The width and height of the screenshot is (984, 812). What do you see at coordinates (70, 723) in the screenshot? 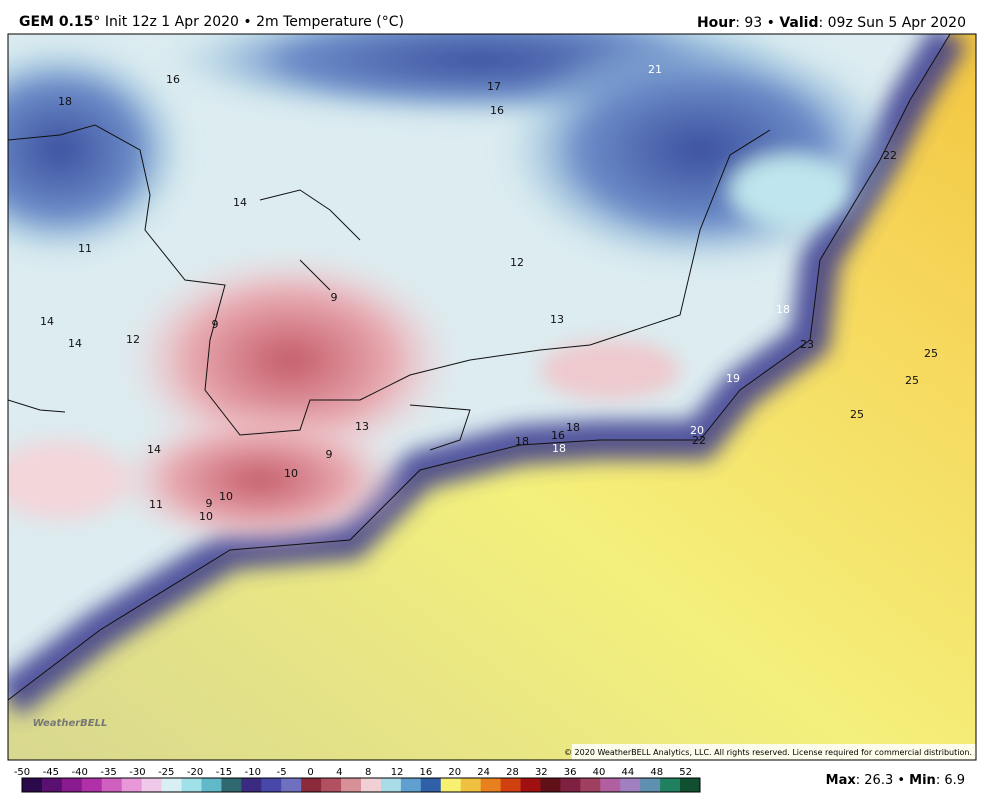
I see `watermark: WeatherBELL` at bounding box center [70, 723].